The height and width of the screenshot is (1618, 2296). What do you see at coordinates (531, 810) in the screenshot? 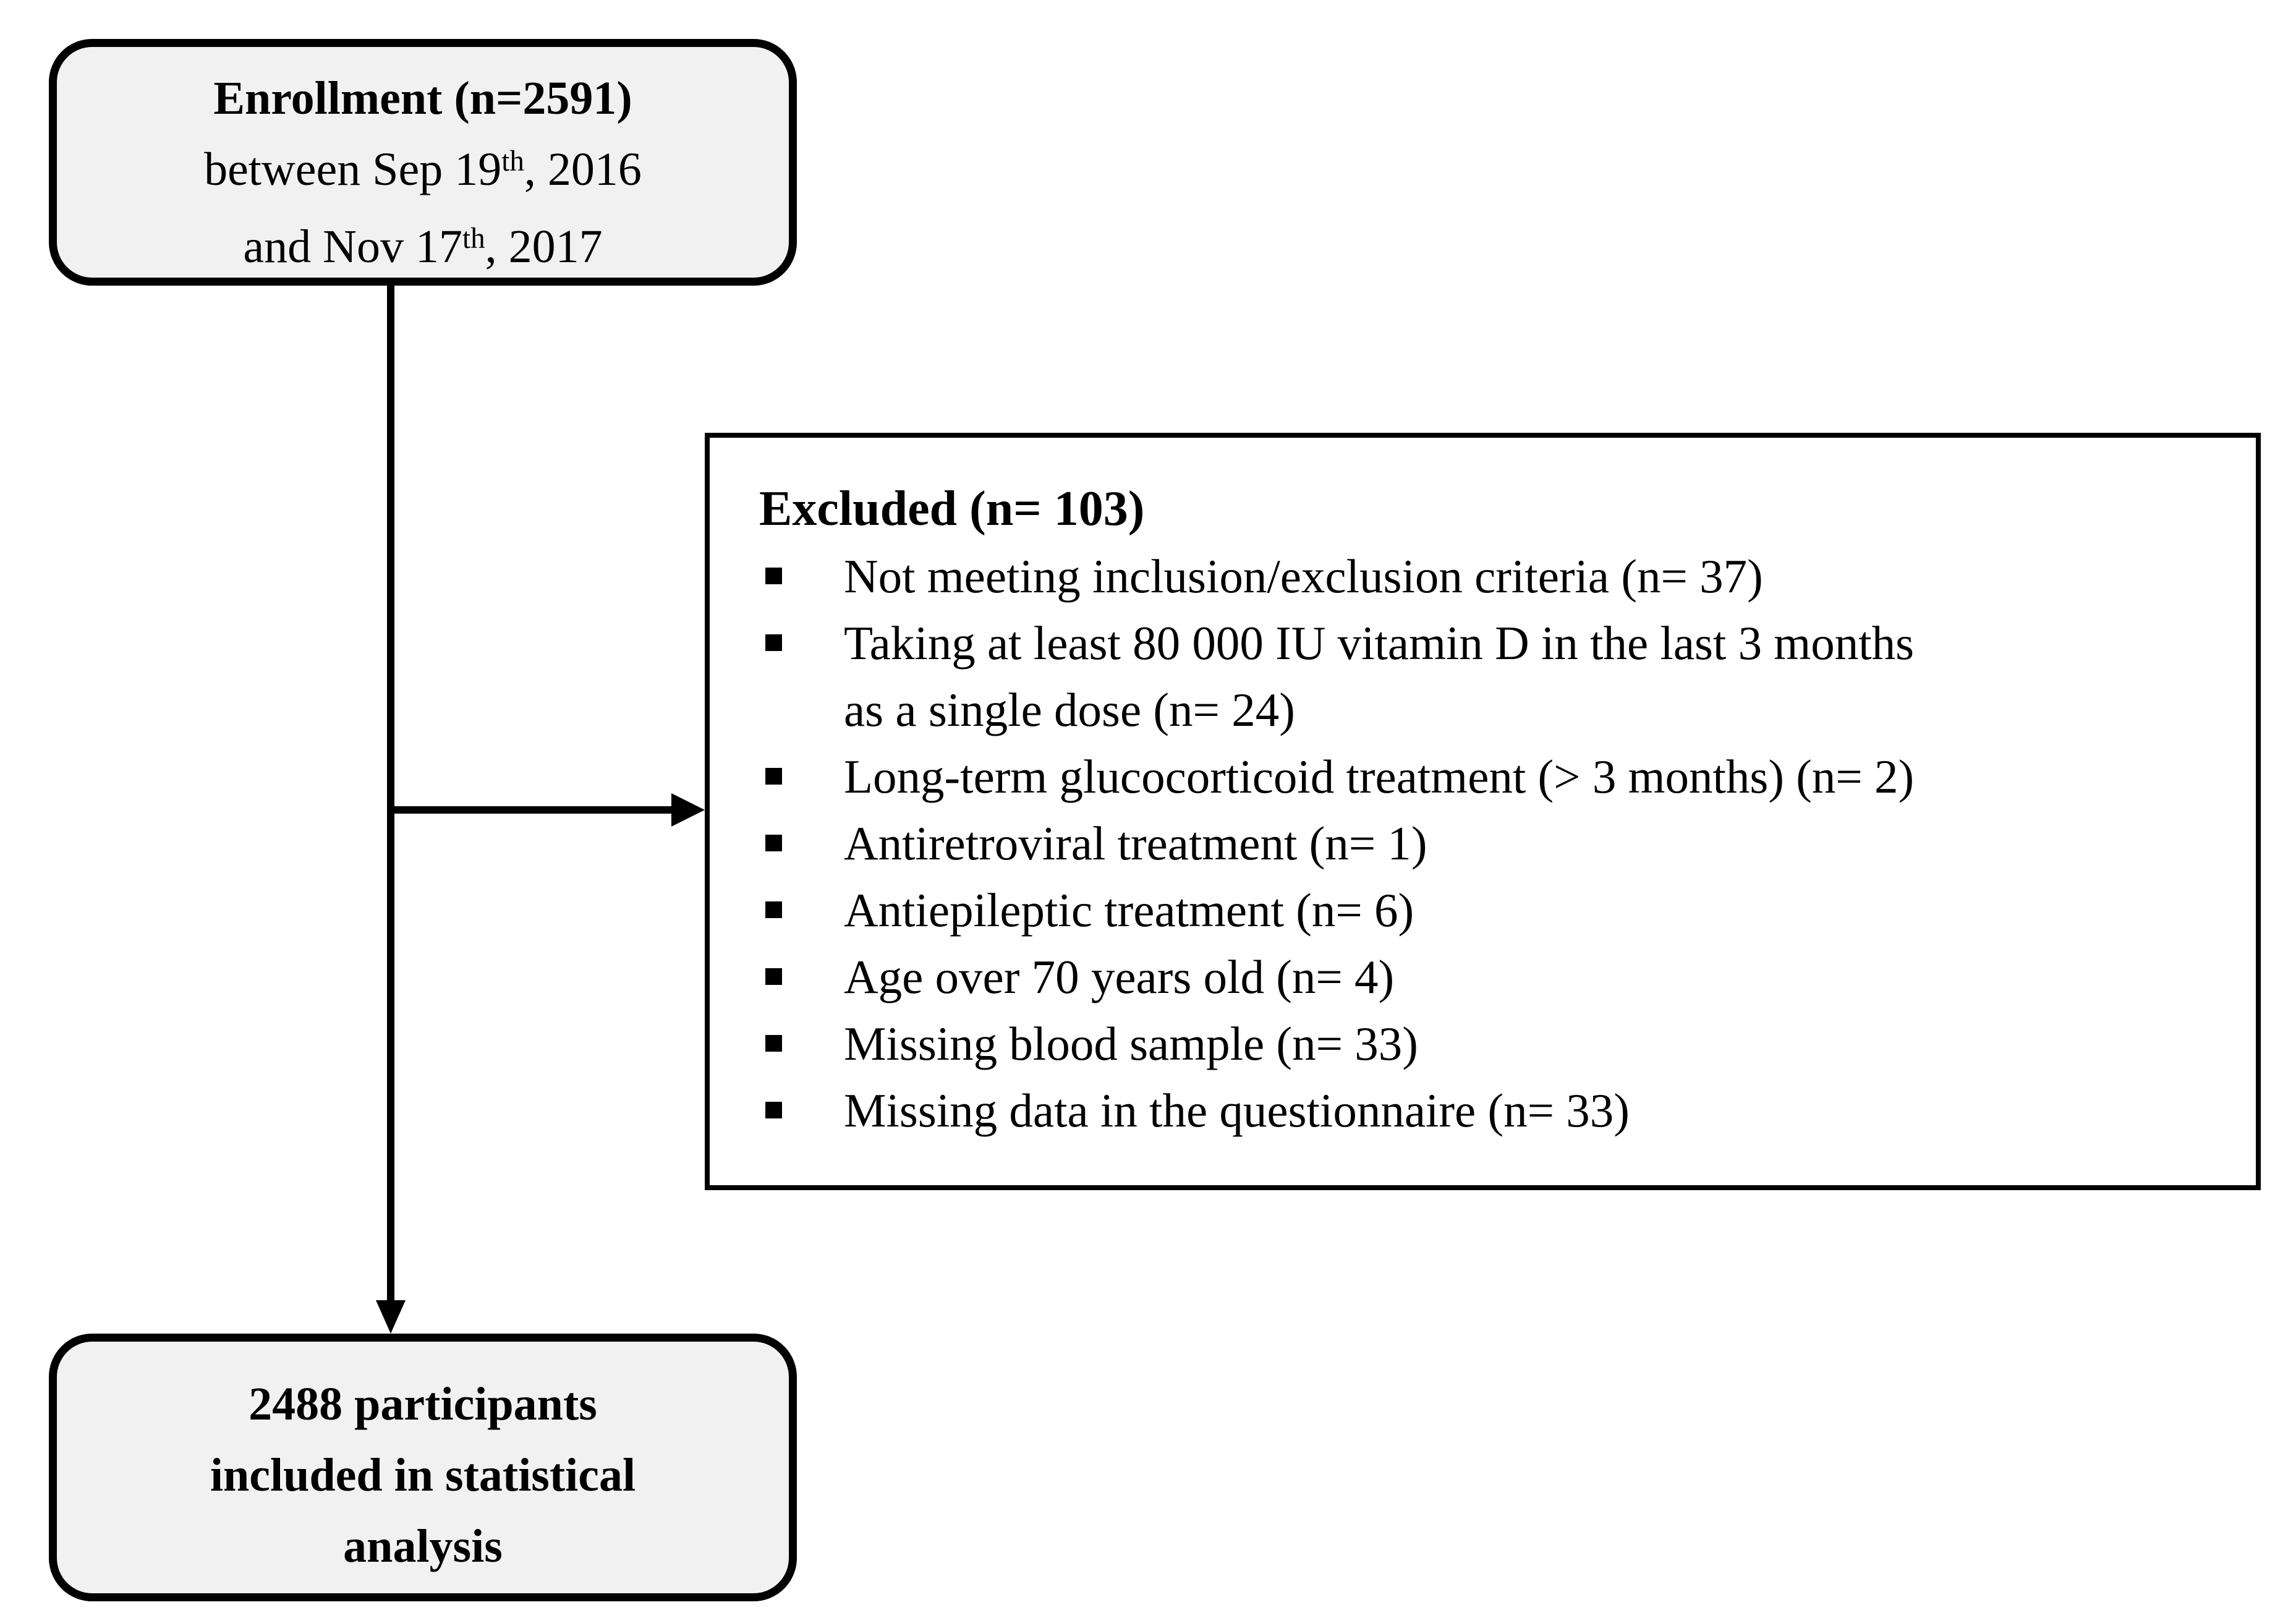
I see `branch-line-horizontal` at bounding box center [531, 810].